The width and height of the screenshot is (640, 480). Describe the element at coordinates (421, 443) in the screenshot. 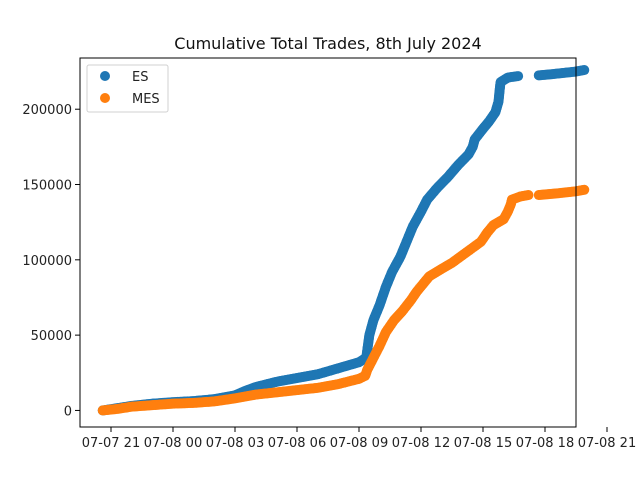

I see `x-tick-label: 07-08 12` at that location.